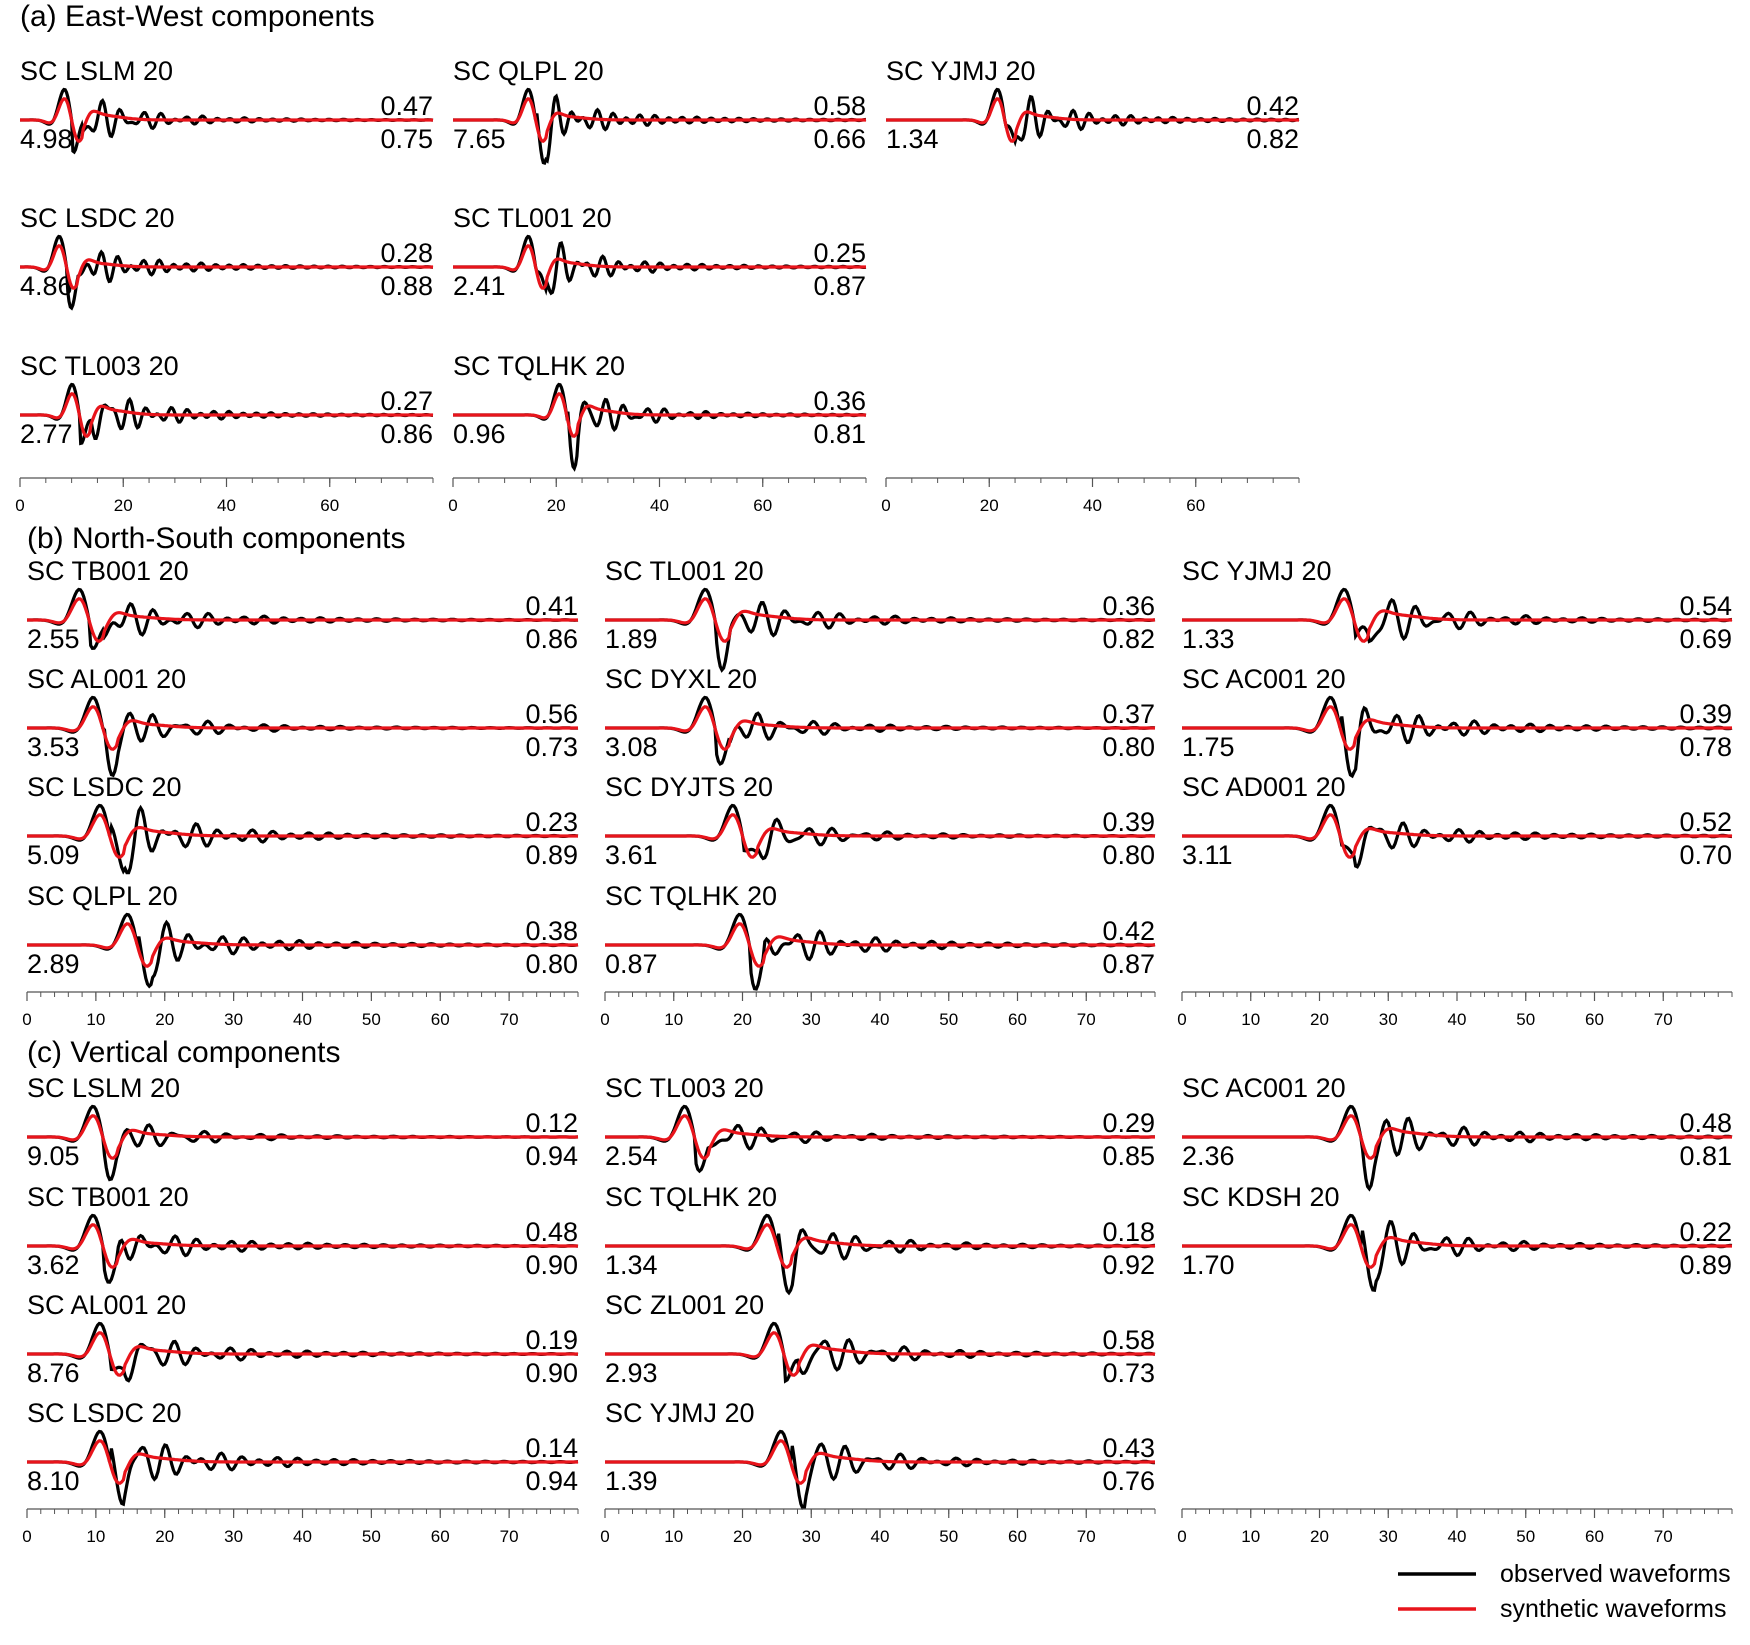 This screenshot has width=1750, height=1645. What do you see at coordinates (1264, 679) in the screenshot?
I see `station-name: SC AC001 20` at bounding box center [1264, 679].